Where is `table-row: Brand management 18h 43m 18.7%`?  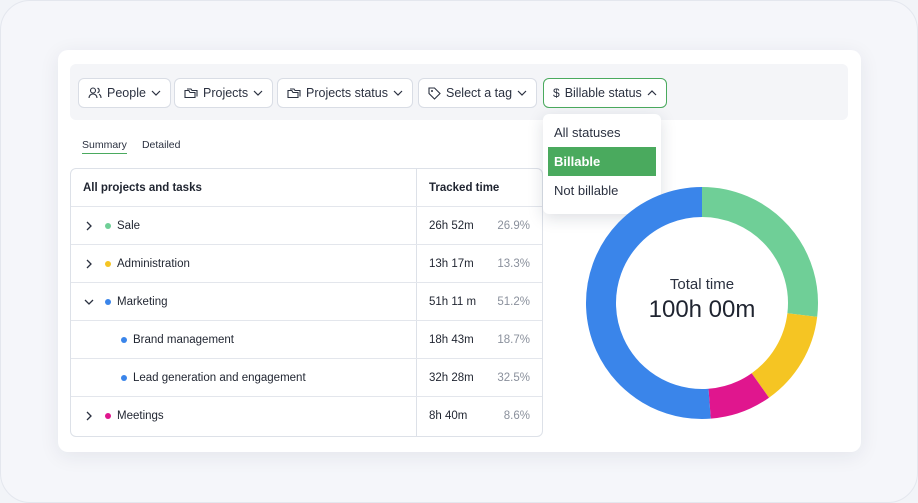
table-row: Brand management 18h 43m 18.7% is located at coordinates (306, 340).